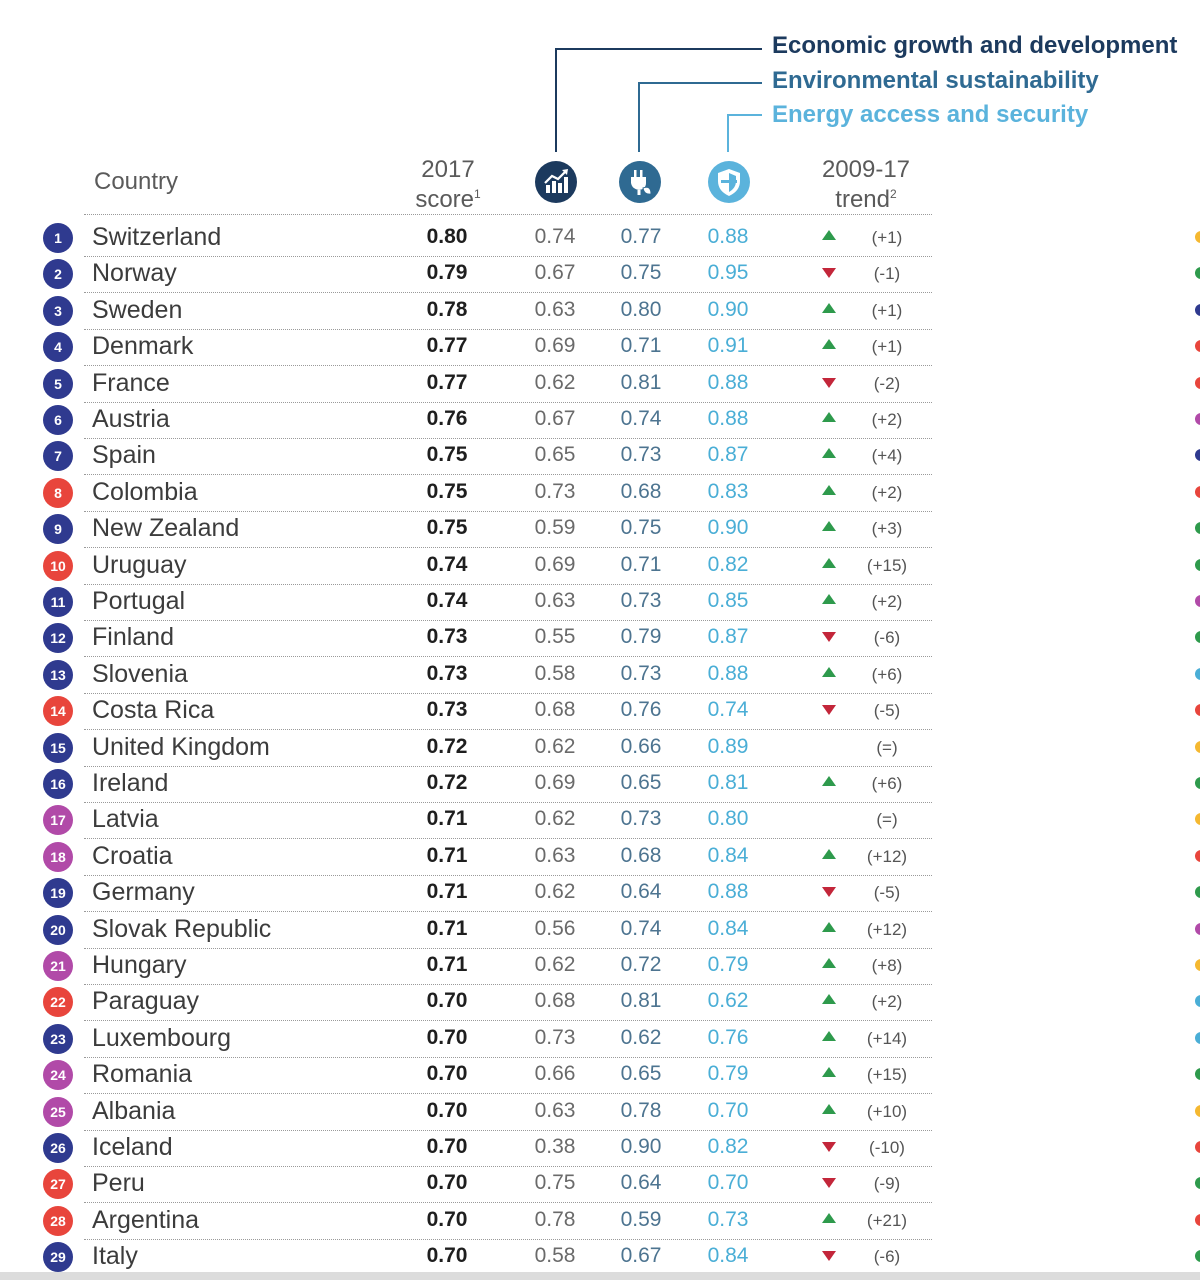 Image resolution: width=1200 pixels, height=1280 pixels. I want to click on country-name: Romania, so click(142, 1074).